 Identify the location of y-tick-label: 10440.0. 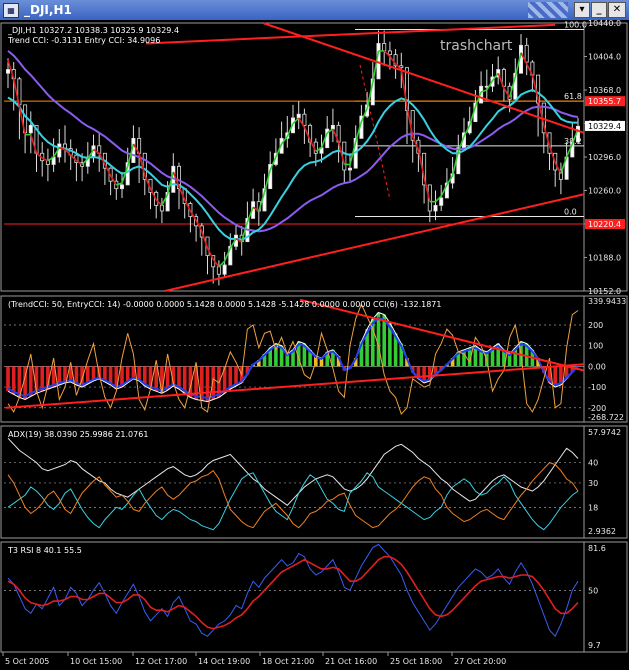
(604, 24).